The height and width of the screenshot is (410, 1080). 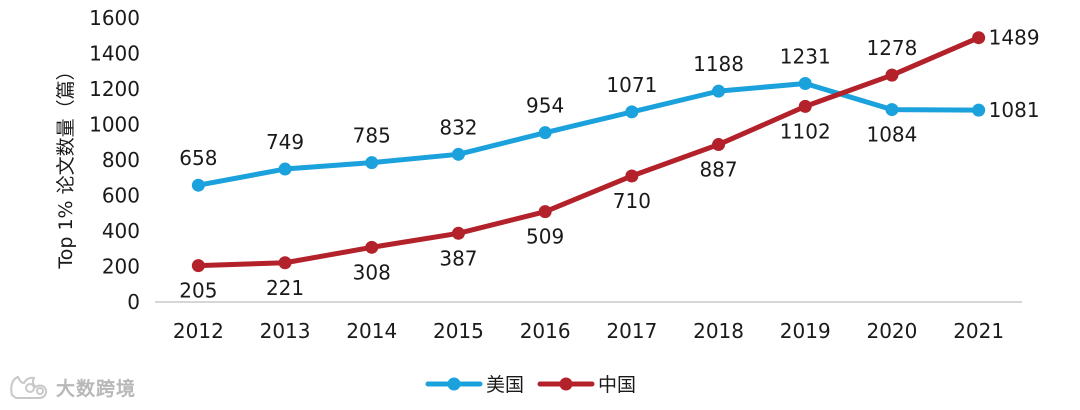 What do you see at coordinates (718, 64) in the screenshot?
I see `data-label: 1188` at bounding box center [718, 64].